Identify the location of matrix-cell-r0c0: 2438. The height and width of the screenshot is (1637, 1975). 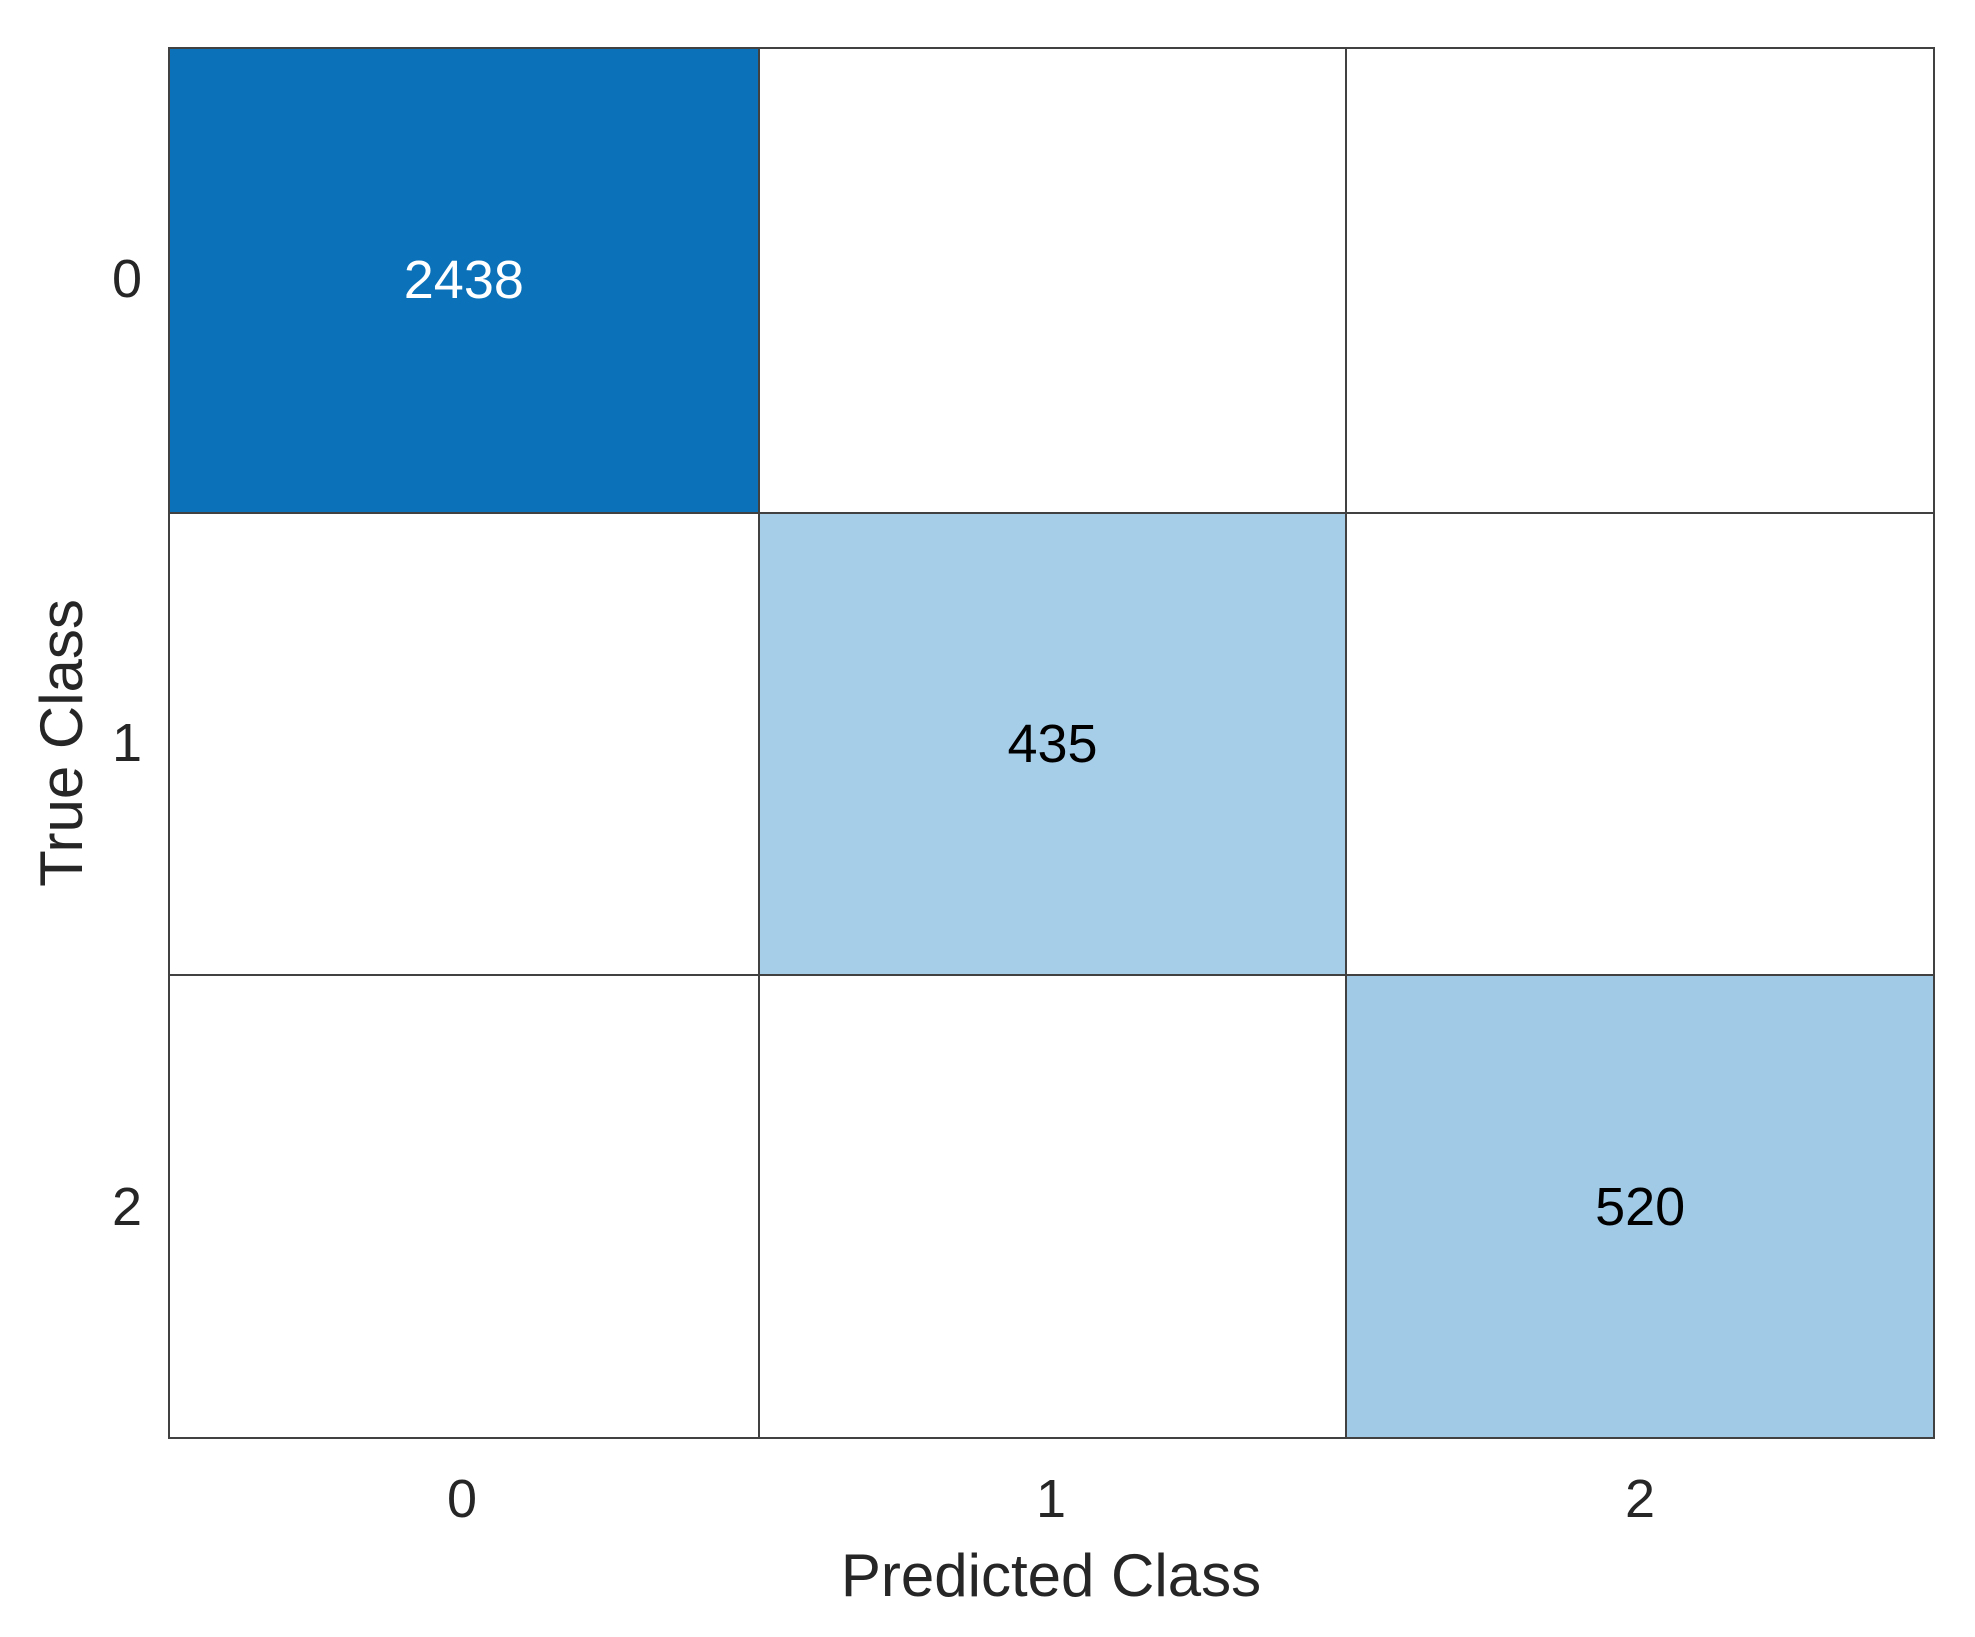
(464, 280).